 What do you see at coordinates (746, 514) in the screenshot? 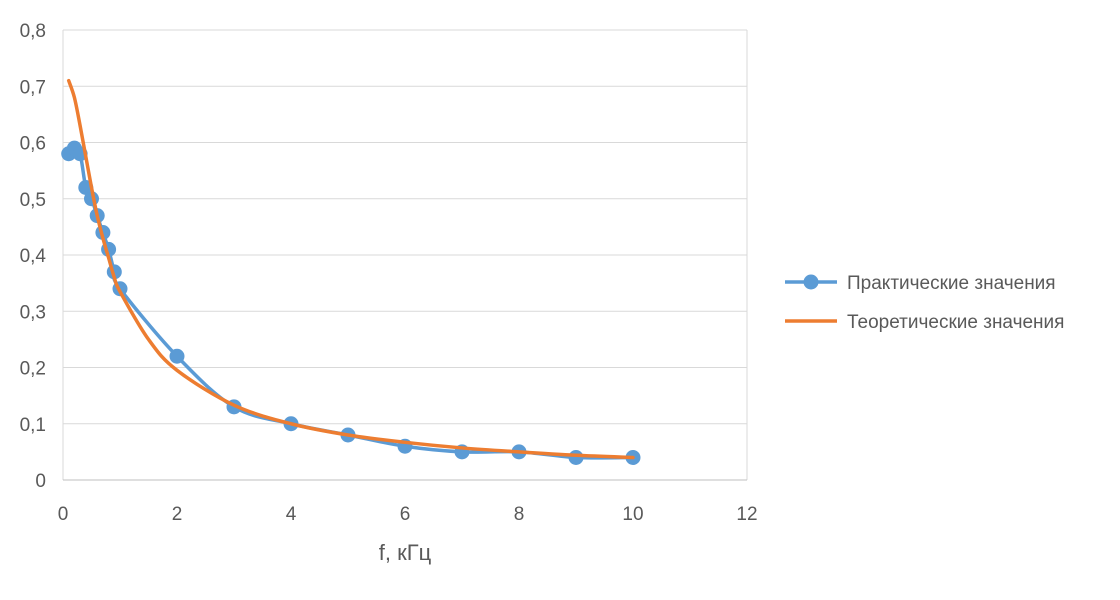
I see `x-tick-label: 12` at bounding box center [746, 514].